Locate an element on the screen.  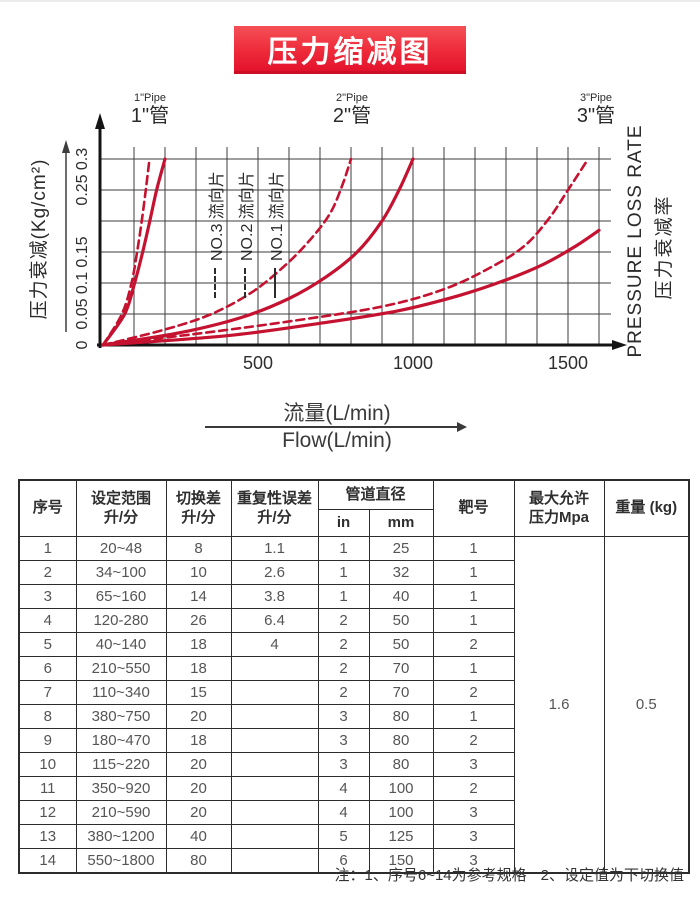
legend-line-swatch is located at coordinates (215, 283).